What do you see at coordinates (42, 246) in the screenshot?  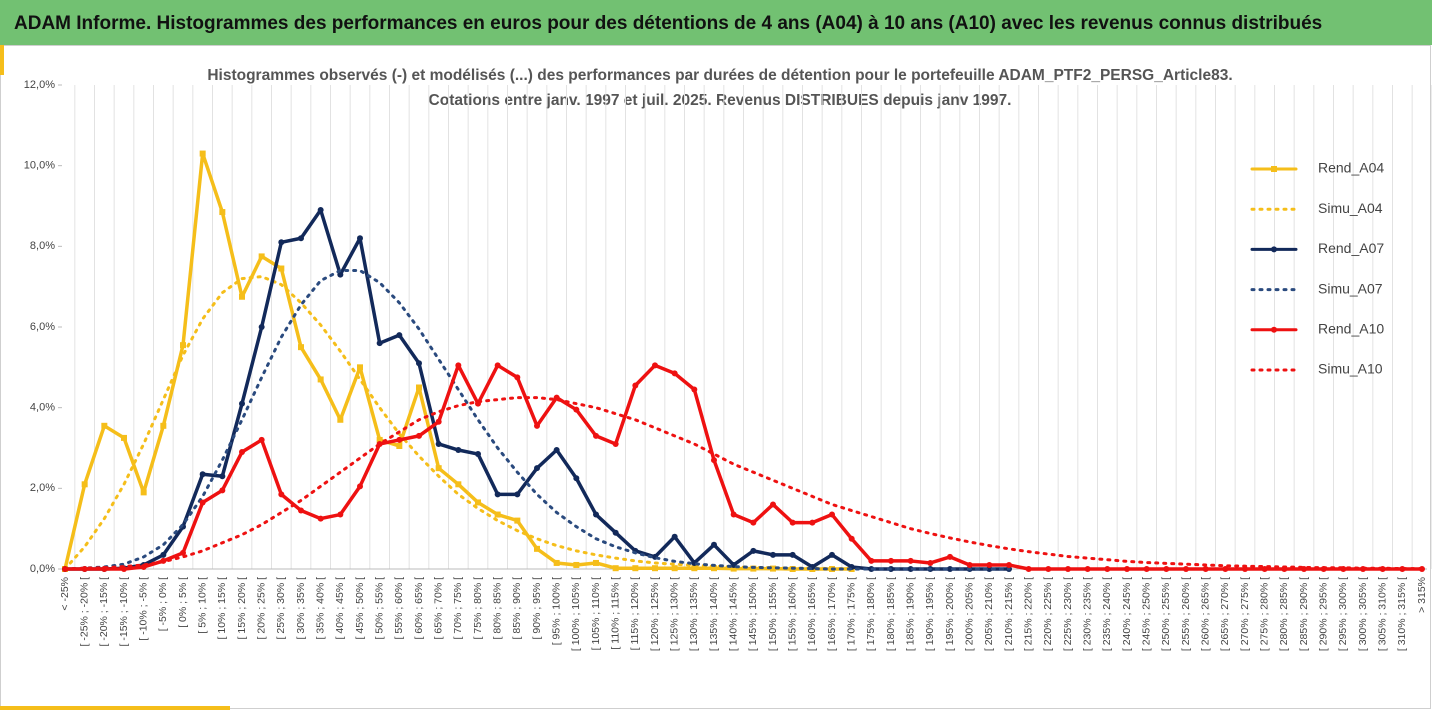 I see `y-tick-label: 8,0%` at bounding box center [42, 246].